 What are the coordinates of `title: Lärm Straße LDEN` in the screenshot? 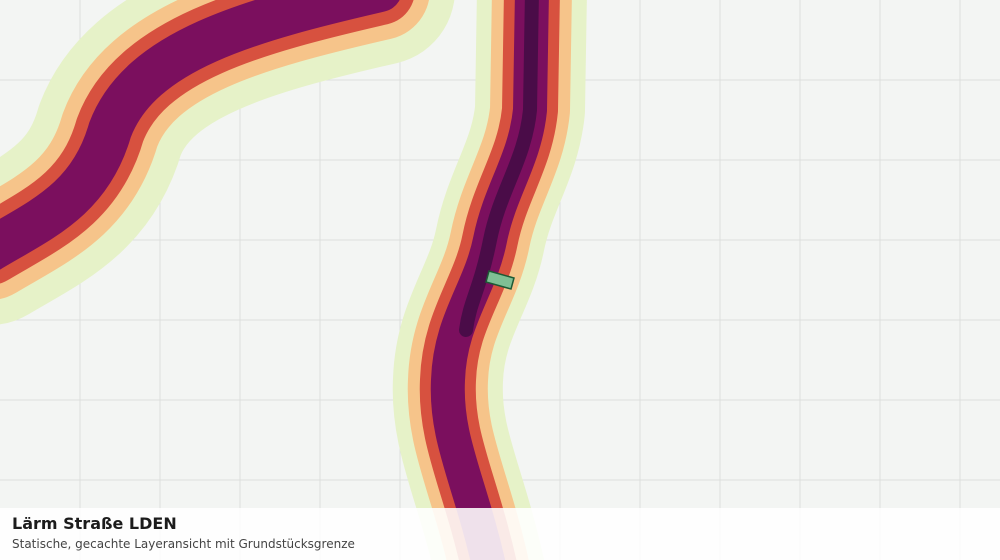 It's located at (94, 523).